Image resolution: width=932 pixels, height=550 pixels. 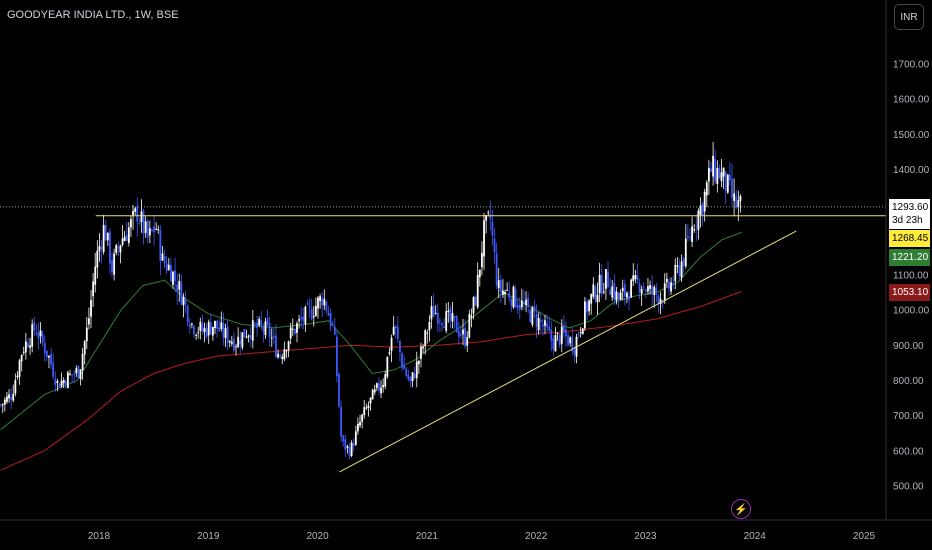 What do you see at coordinates (427, 536) in the screenshot?
I see `x-tick-label: 2021` at bounding box center [427, 536].